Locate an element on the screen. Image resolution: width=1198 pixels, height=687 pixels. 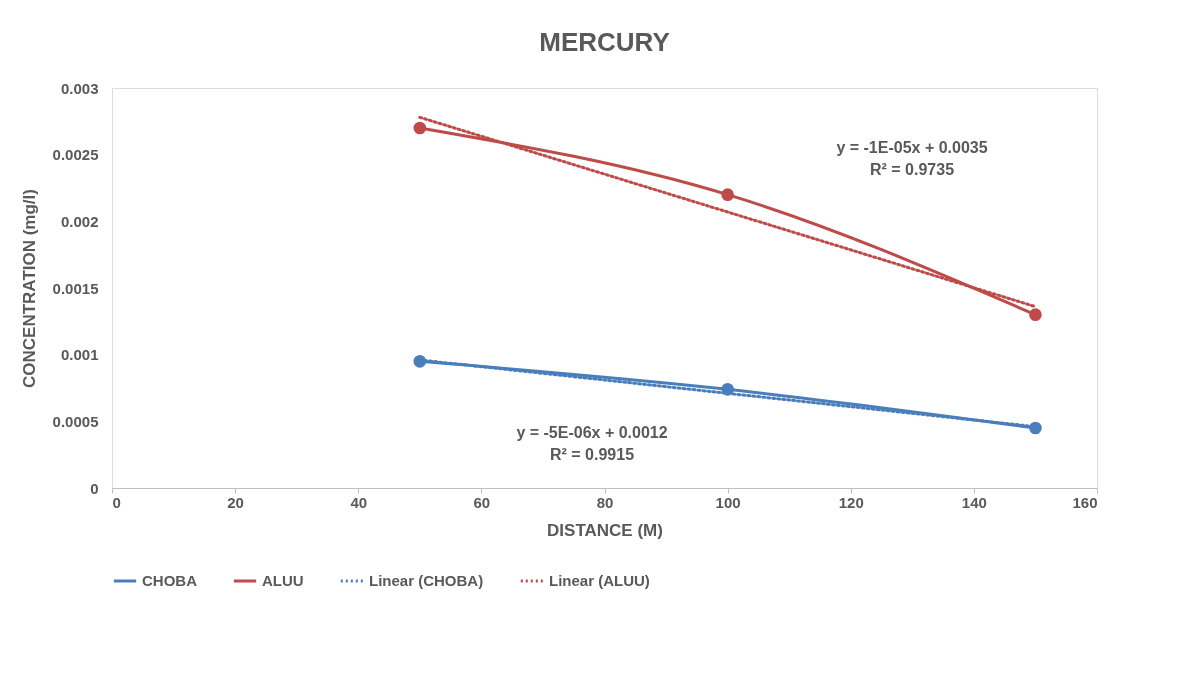
legend-label: Linear (CHOBA) is located at coordinates (426, 580).